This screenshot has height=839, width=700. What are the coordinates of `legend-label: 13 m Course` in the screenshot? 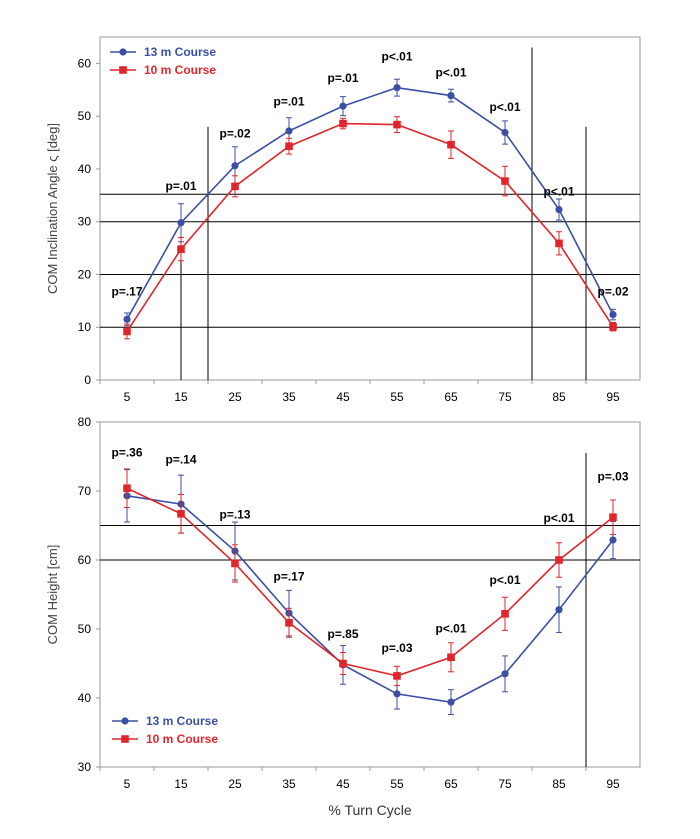 It's located at (180, 52).